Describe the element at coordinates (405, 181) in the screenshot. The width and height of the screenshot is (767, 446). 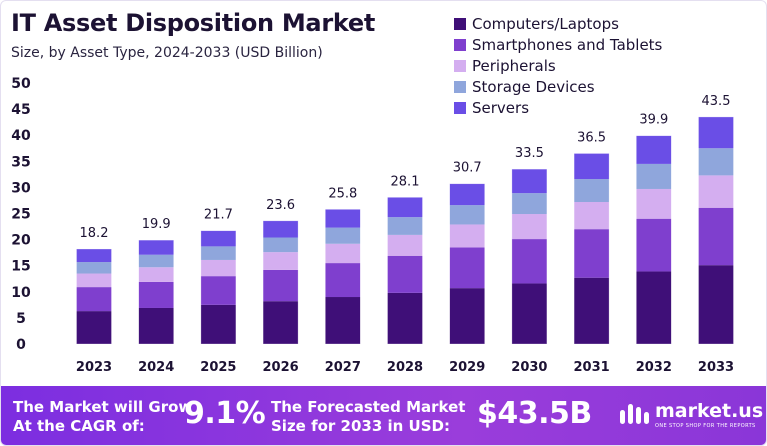
I see `bar-total-label: 28.1` at that location.